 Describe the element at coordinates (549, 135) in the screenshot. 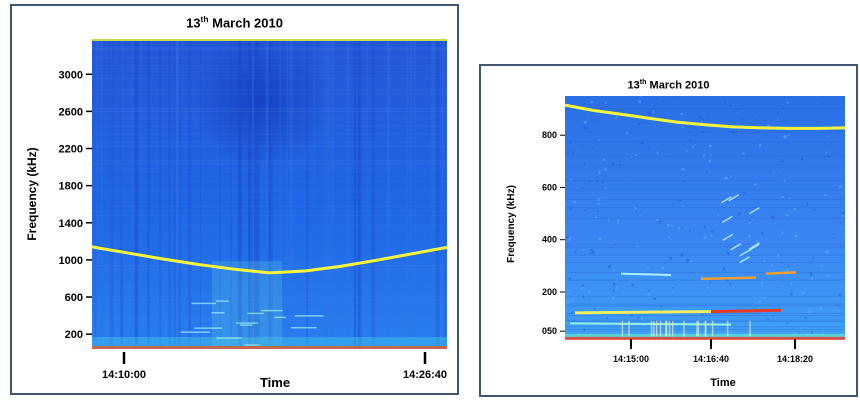

I see `y-tick-label: 800` at that location.